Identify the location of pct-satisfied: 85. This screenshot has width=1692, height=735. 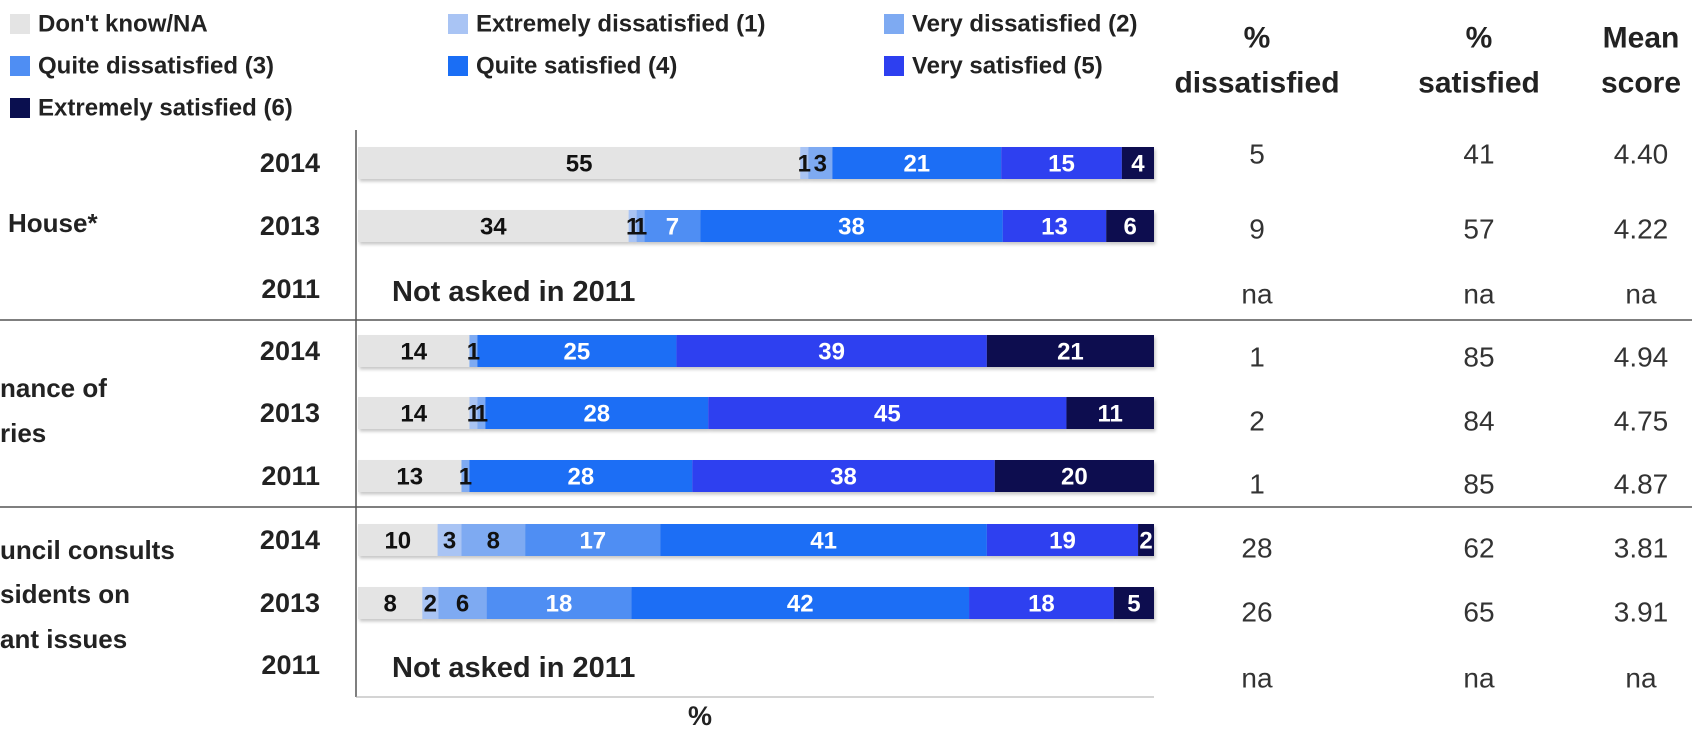
(1478, 484).